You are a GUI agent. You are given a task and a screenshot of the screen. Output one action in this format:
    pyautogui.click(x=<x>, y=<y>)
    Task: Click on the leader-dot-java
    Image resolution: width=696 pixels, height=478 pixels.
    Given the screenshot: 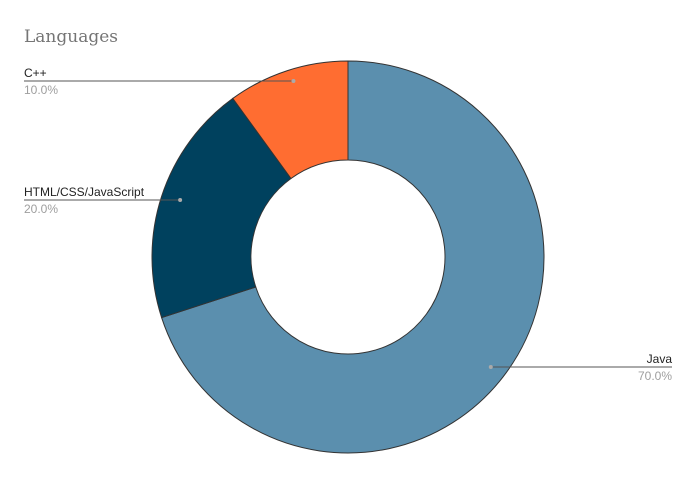 What is the action you would take?
    pyautogui.click(x=490, y=367)
    